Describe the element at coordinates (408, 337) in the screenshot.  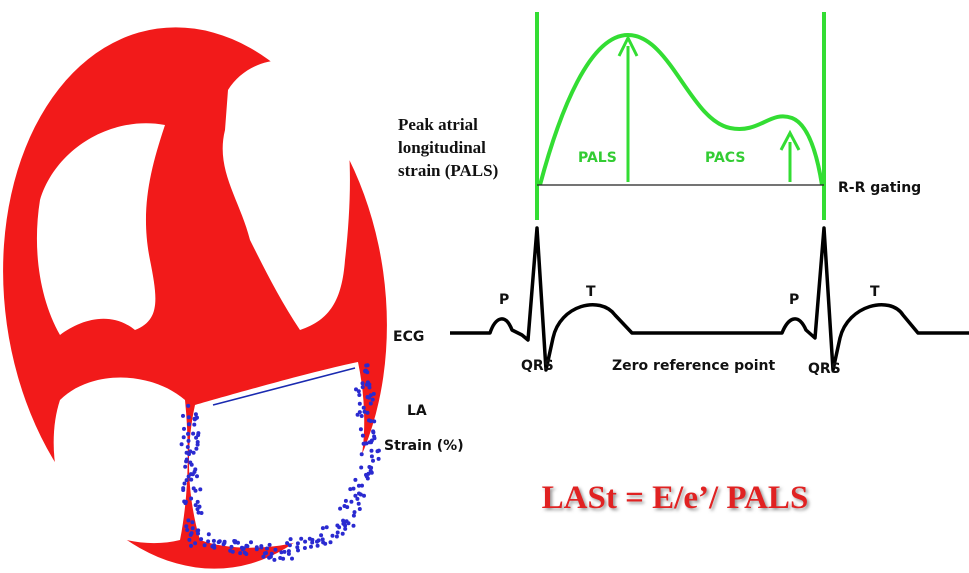
I see `label: ECG` at that location.